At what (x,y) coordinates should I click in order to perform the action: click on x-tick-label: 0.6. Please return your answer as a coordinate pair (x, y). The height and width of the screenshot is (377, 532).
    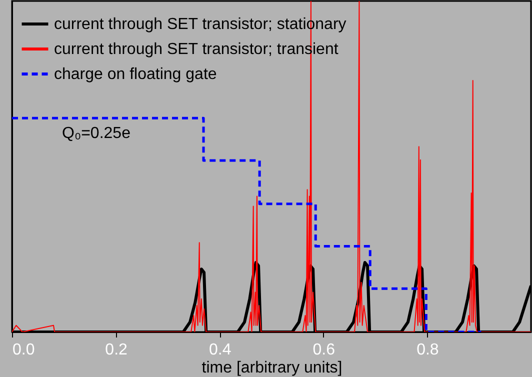
    Looking at the image, I should click on (324, 350).